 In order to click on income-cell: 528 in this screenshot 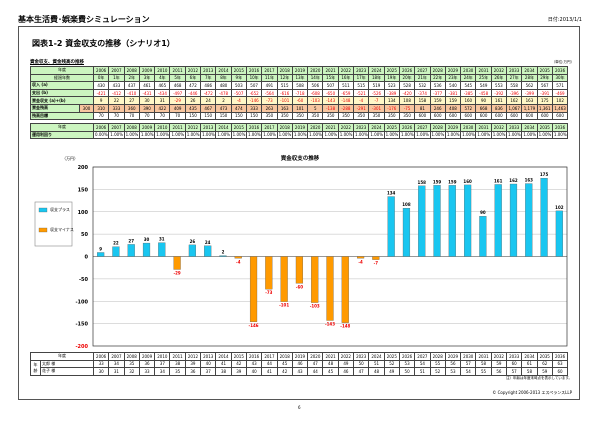, I will do `click(407, 85)`.